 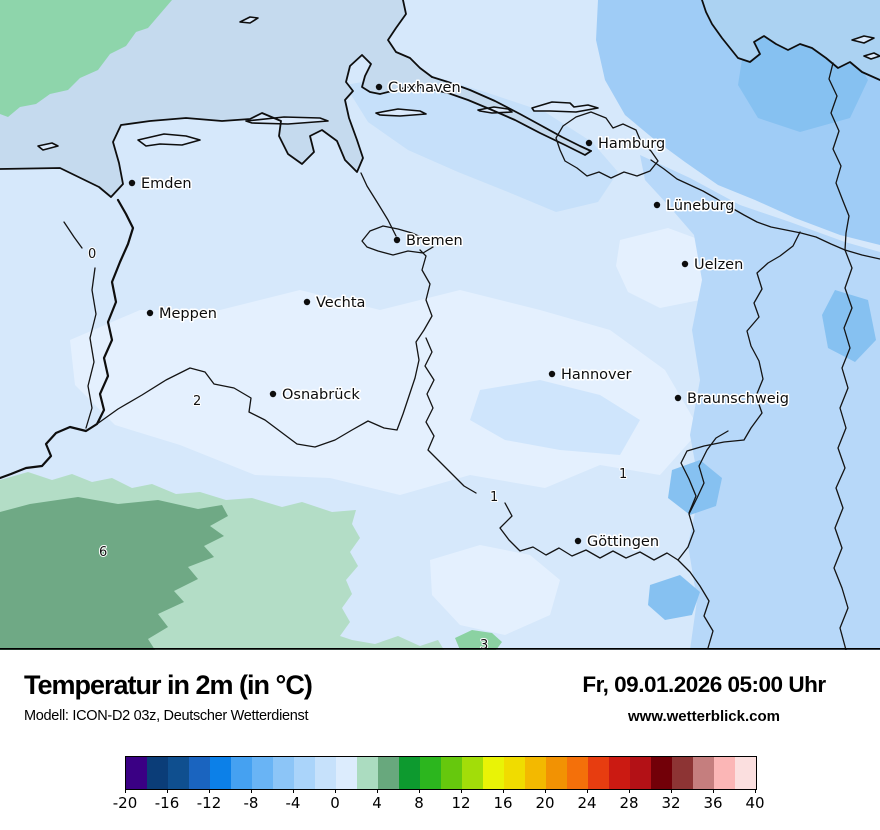 What do you see at coordinates (704, 716) in the screenshot?
I see `website-label: www.wetterblick.com` at bounding box center [704, 716].